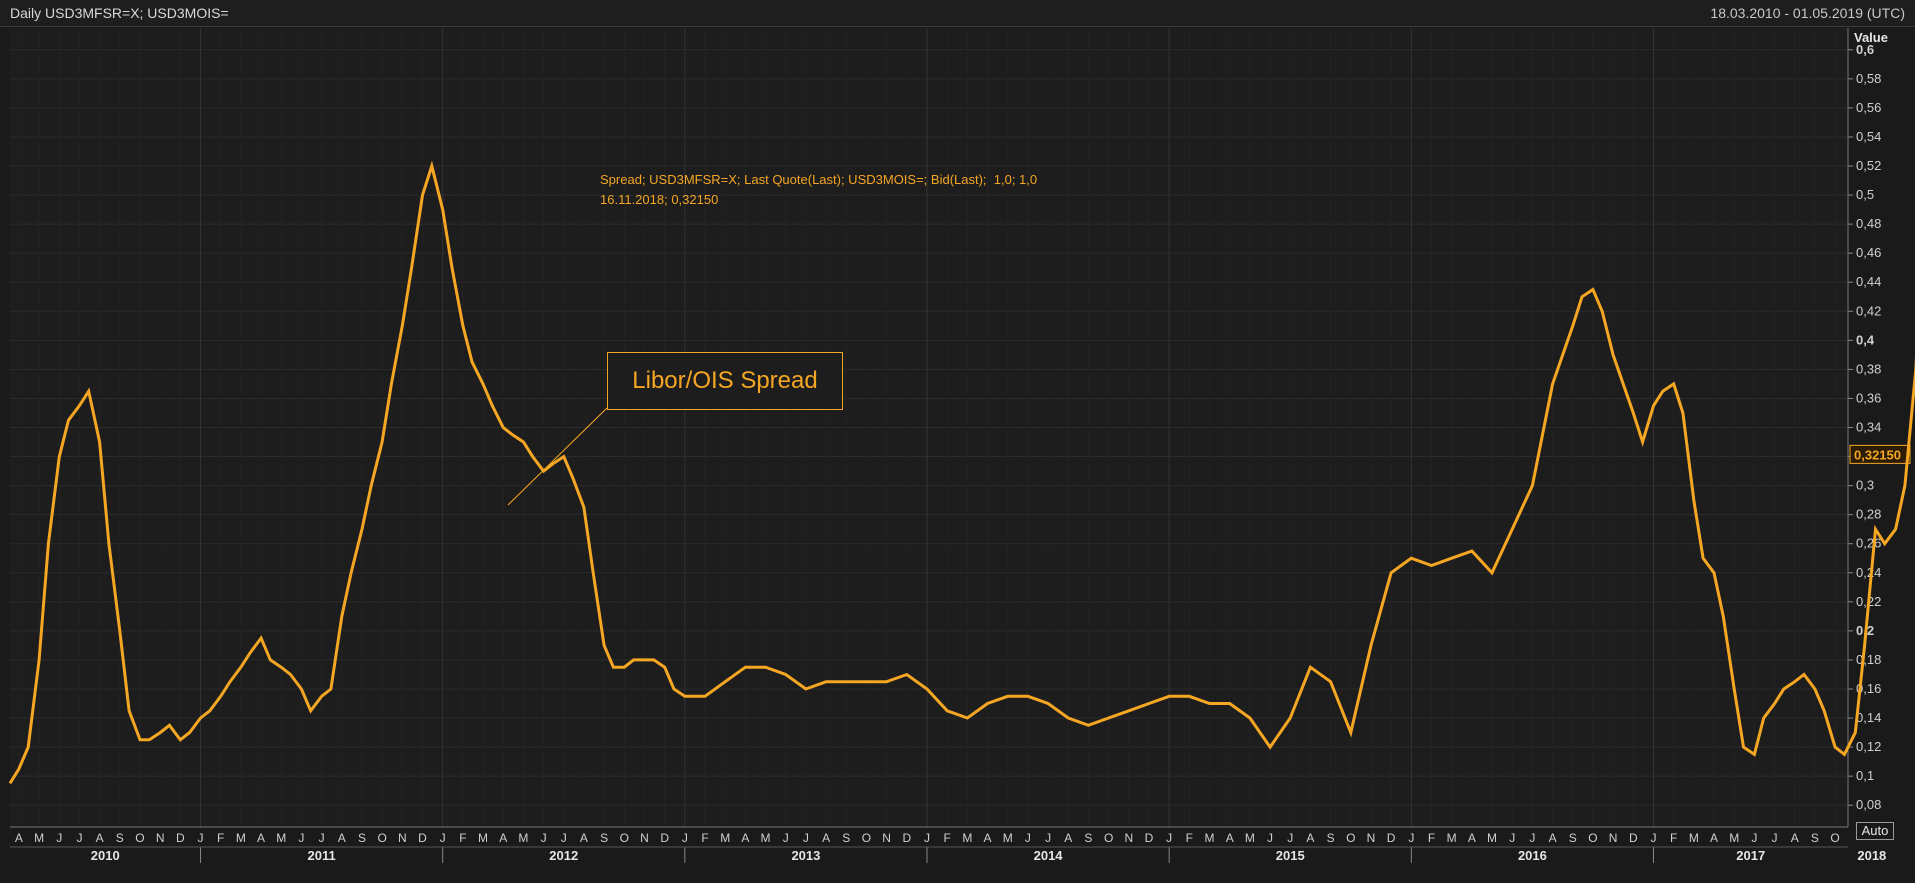  I want to click on y-tick-label: 0,52, so click(1868, 165).